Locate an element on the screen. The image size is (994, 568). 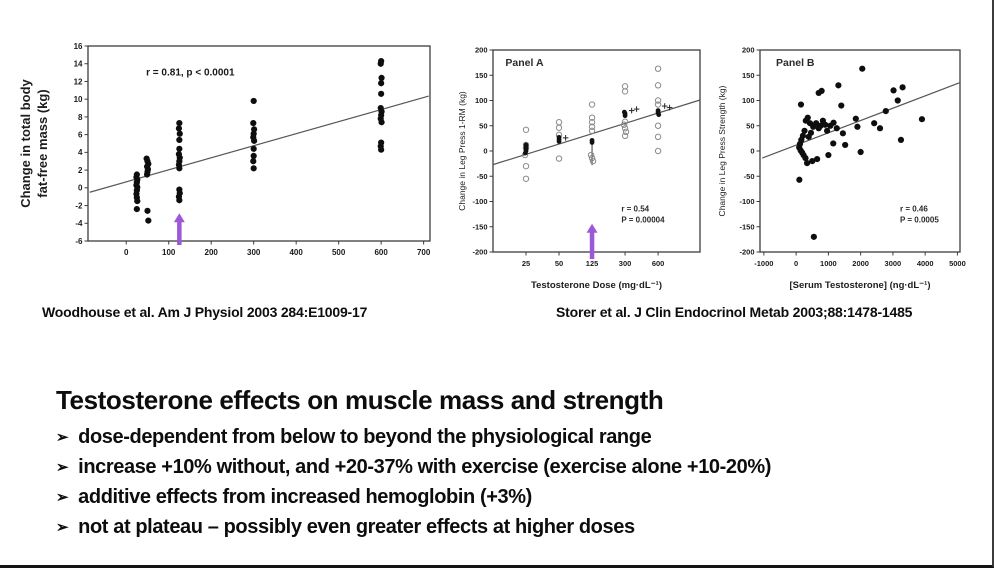
svg-text: 14 is located at coordinates (78, 64).